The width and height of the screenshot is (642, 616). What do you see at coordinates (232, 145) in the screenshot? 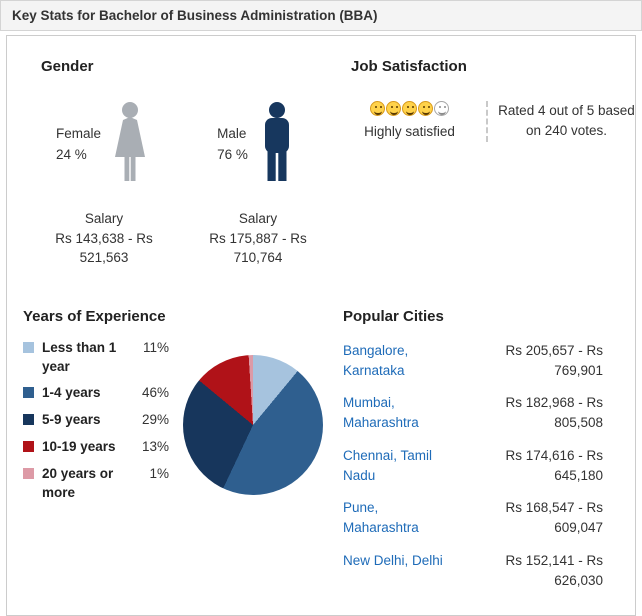
I see `male-stats: Male 76 %` at bounding box center [232, 145].